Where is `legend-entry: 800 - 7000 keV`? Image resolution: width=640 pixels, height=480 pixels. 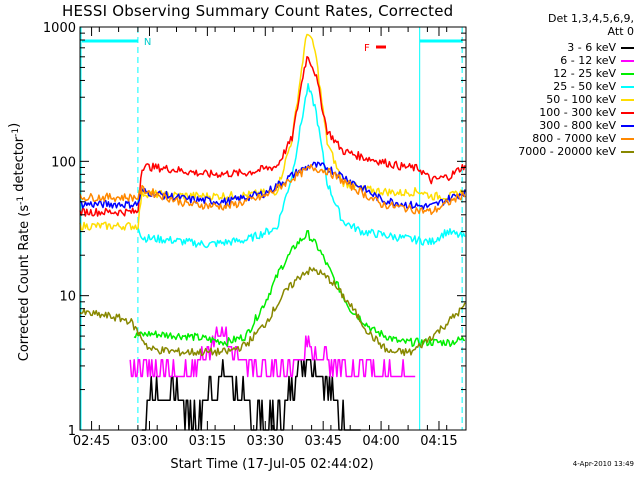
legend-entry: 800 - 7000 keV is located at coordinates (583, 138).